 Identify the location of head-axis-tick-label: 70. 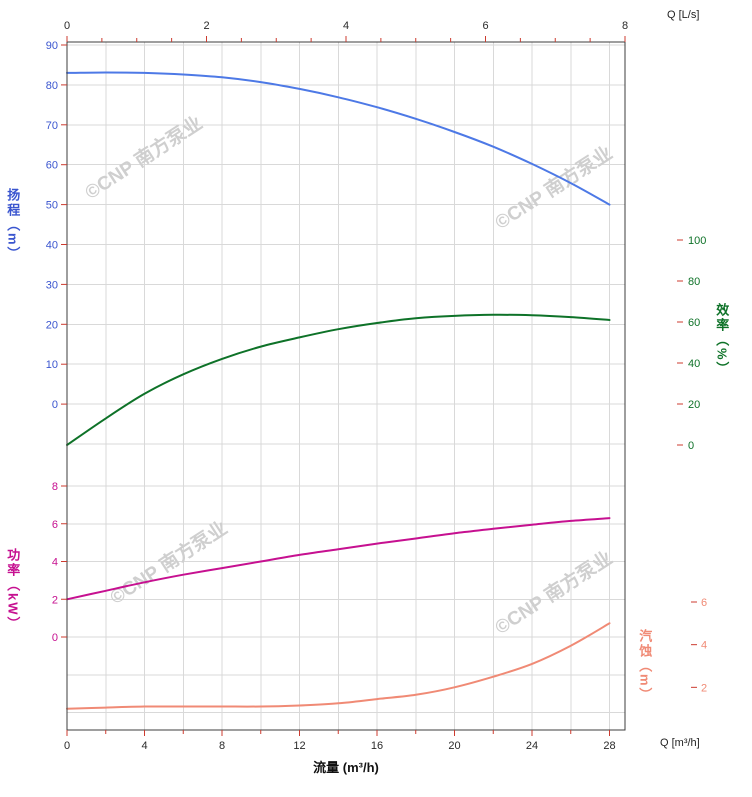
(52, 126).